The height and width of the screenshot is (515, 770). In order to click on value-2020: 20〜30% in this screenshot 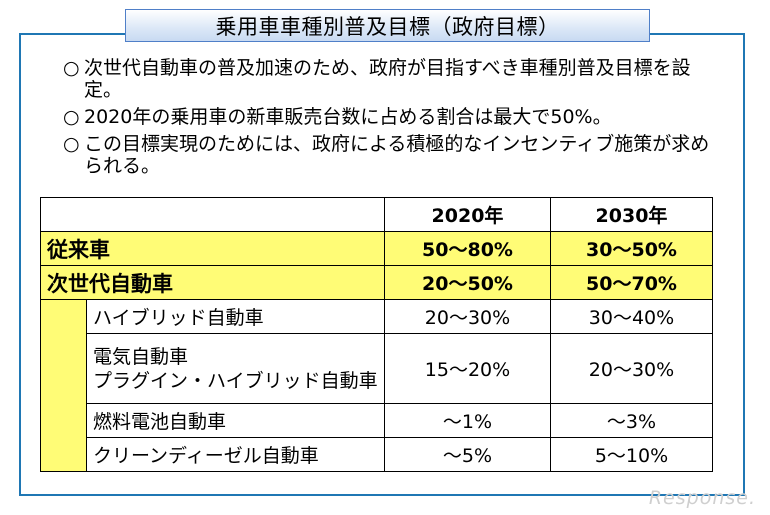, I will do `click(467, 316)`.